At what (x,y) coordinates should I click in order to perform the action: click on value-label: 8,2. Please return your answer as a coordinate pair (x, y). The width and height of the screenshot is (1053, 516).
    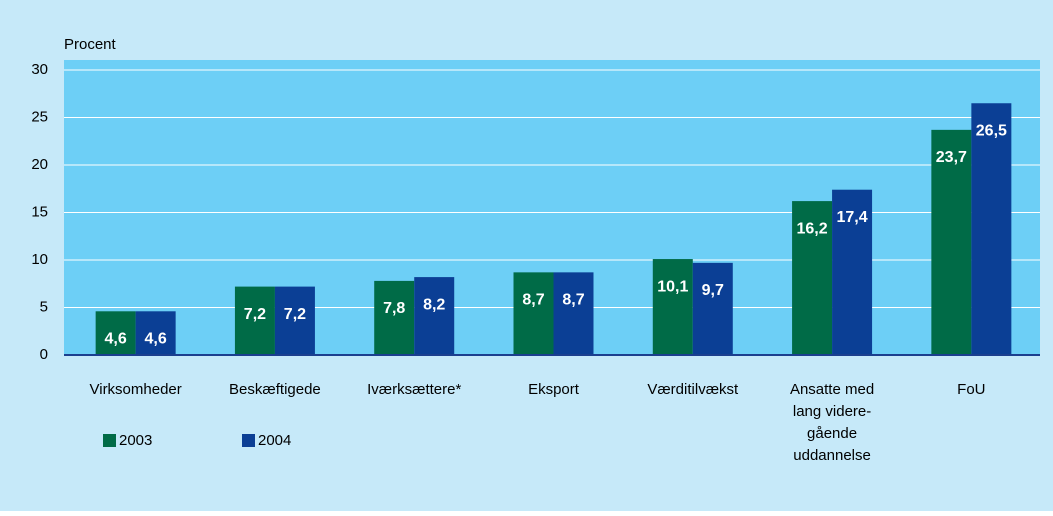
    Looking at the image, I should click on (434, 304).